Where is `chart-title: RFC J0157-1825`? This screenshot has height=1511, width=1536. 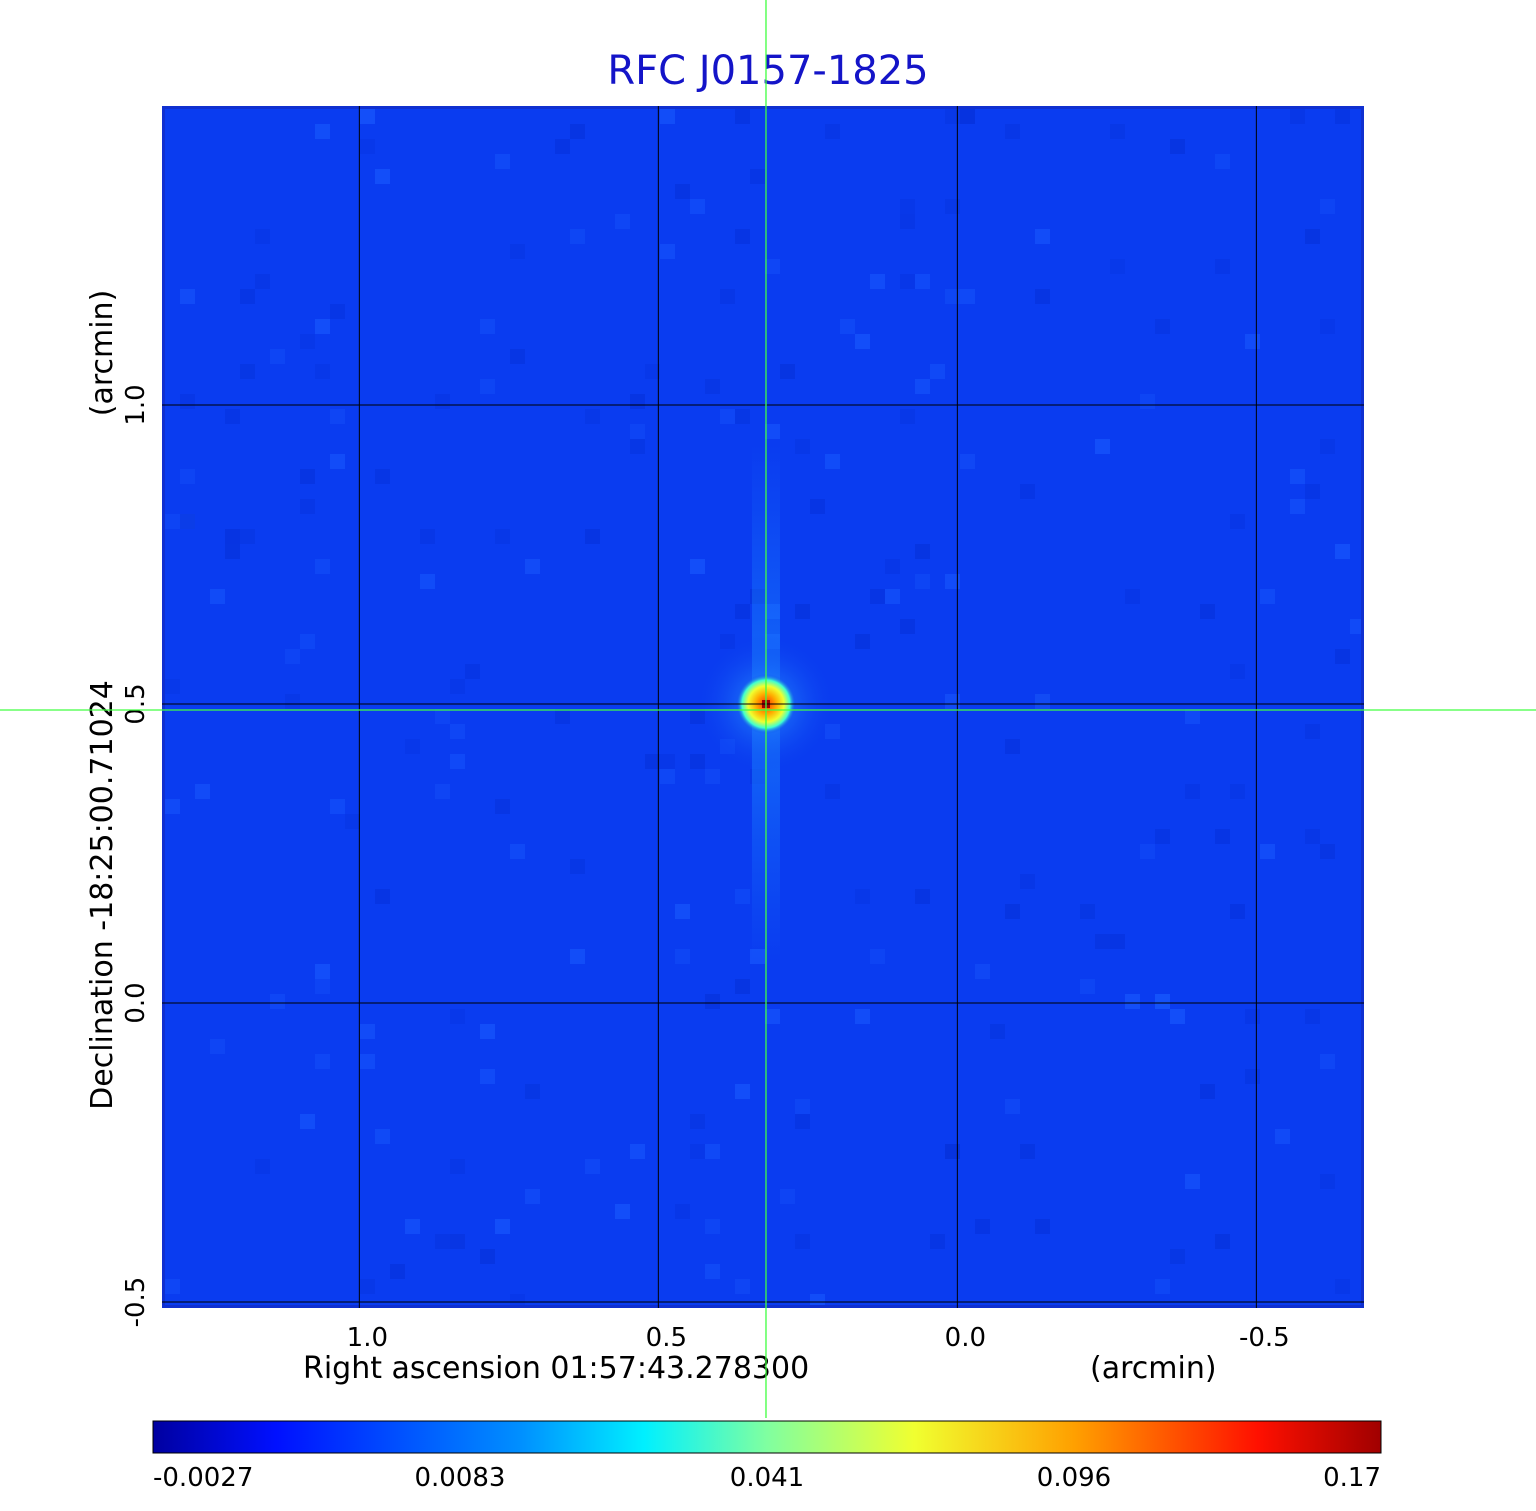 chart-title: RFC J0157-1825 is located at coordinates (768, 71).